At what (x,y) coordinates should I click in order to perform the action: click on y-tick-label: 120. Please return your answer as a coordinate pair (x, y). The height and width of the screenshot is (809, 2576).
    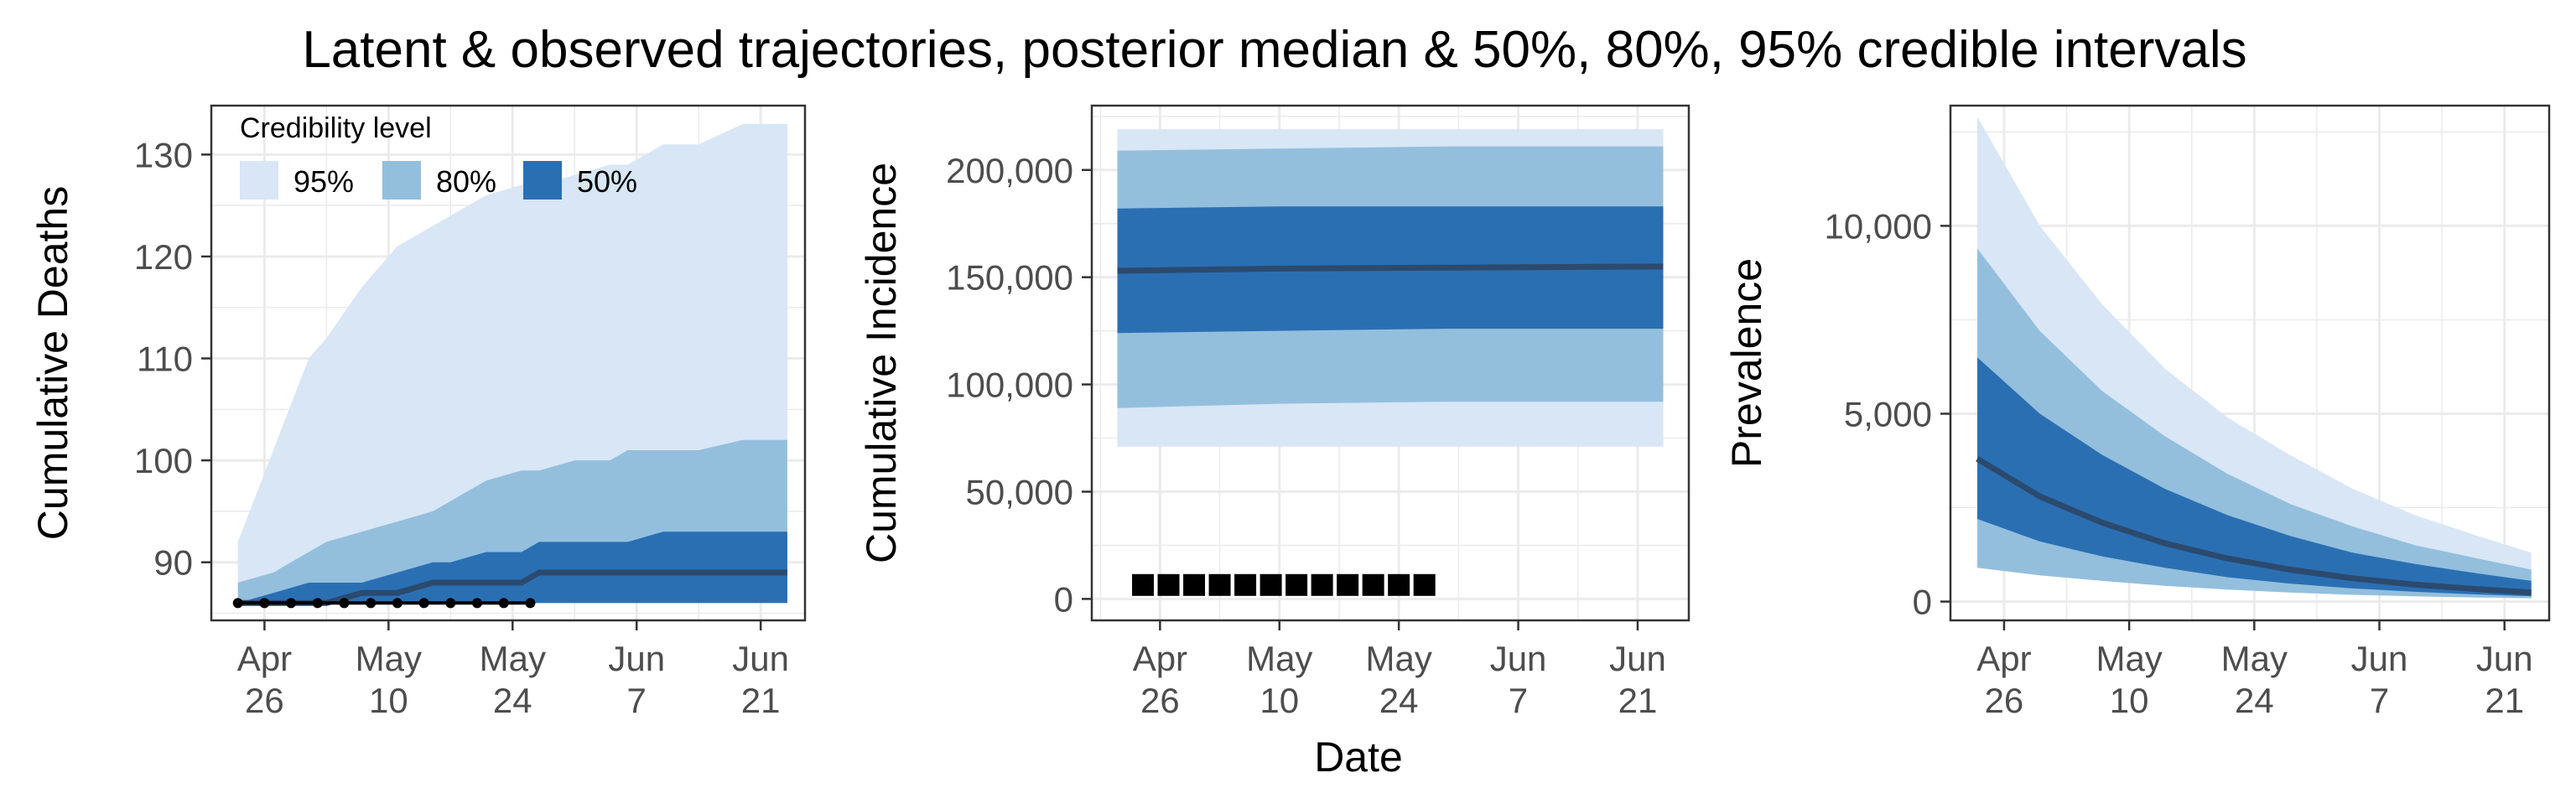
    Looking at the image, I should click on (163, 257).